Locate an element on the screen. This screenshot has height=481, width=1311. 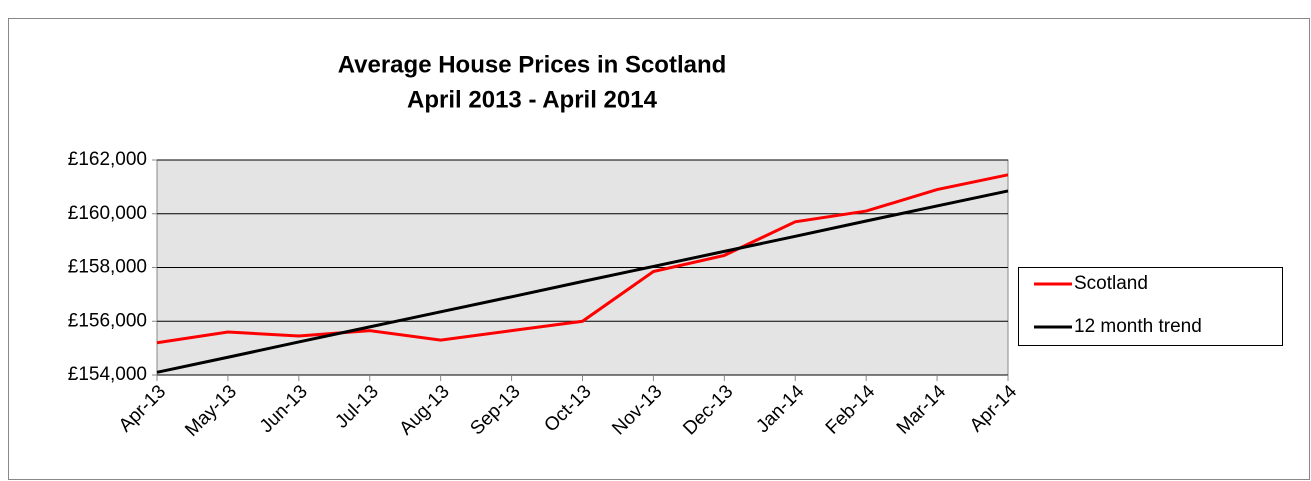
y-tick-label: £156,000 is located at coordinates (107, 320).